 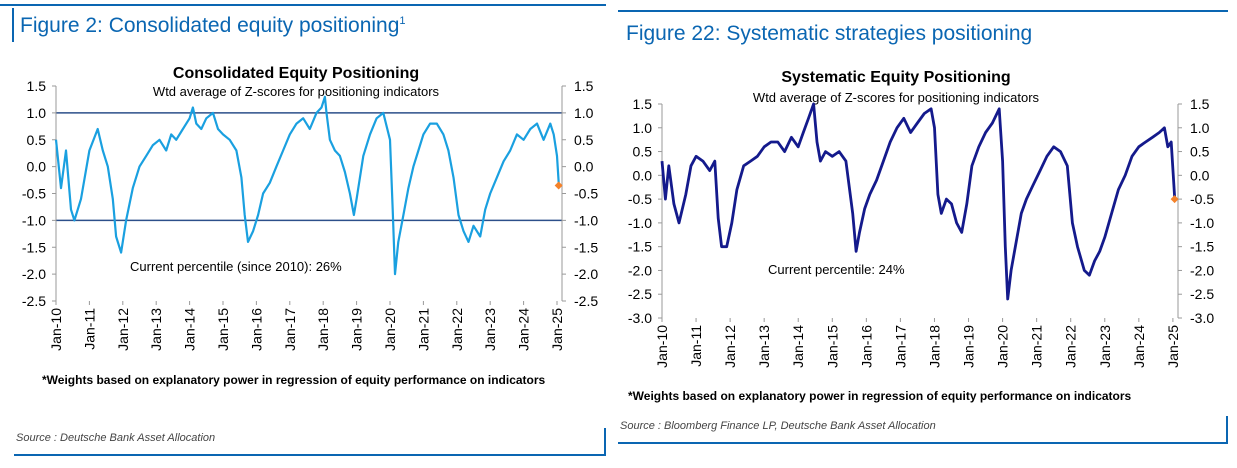 I want to click on figure-title-footnote-mark: 1, so click(x=402, y=21).